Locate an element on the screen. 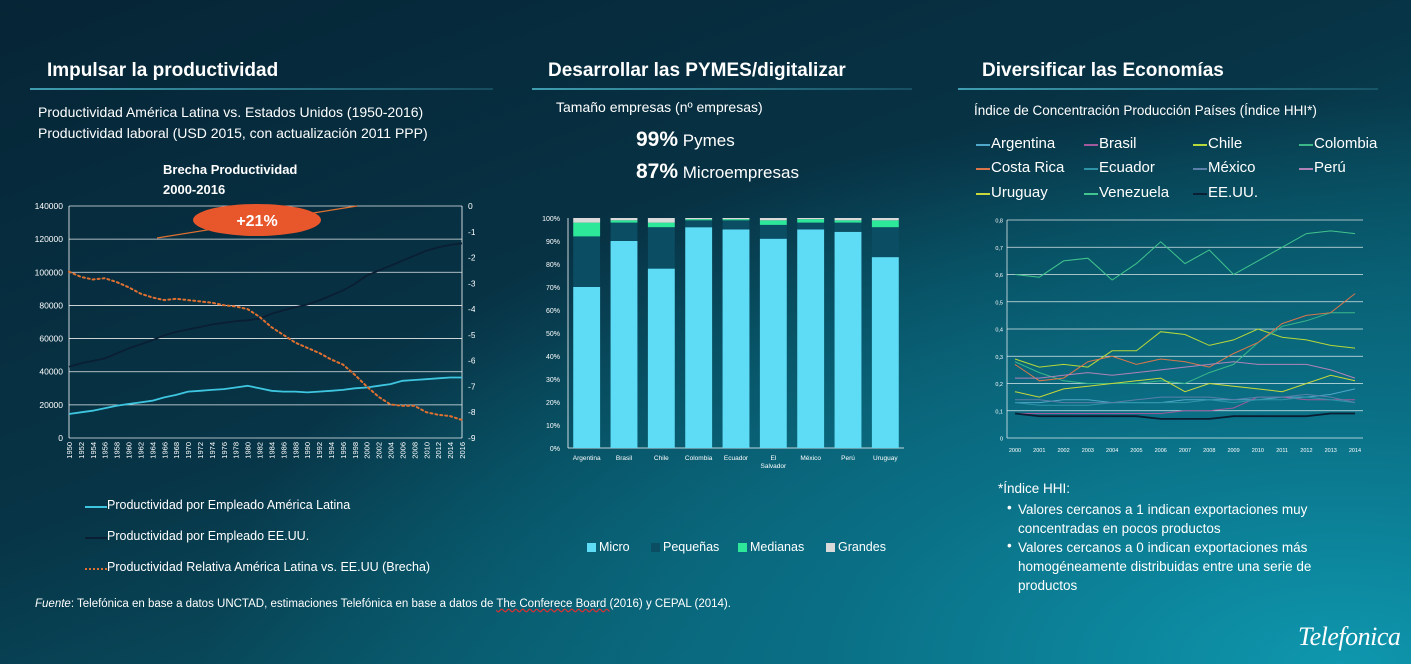  source-link: The Conferece Board is located at coordinates (553, 604).